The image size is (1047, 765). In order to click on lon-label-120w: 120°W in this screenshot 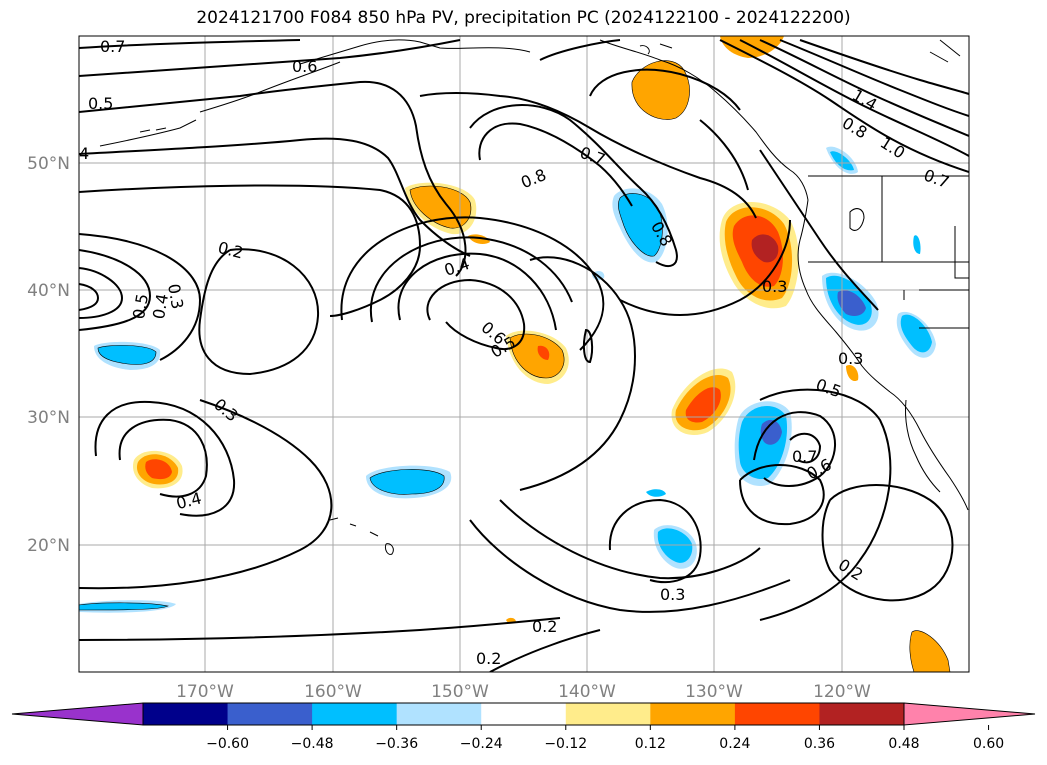, I will do `click(842, 692)`.